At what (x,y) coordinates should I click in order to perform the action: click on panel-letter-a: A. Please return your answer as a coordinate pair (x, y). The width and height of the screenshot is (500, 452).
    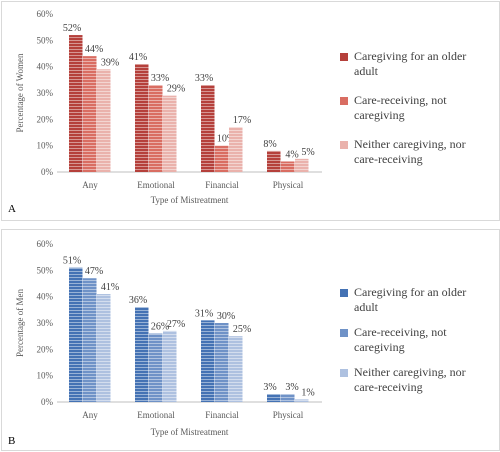
    Looking at the image, I should click on (12, 209).